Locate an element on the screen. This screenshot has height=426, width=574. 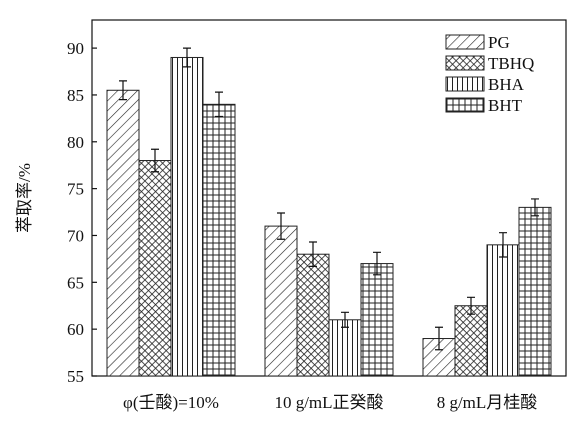
y-tick-label: 60 is located at coordinates (75, 329).